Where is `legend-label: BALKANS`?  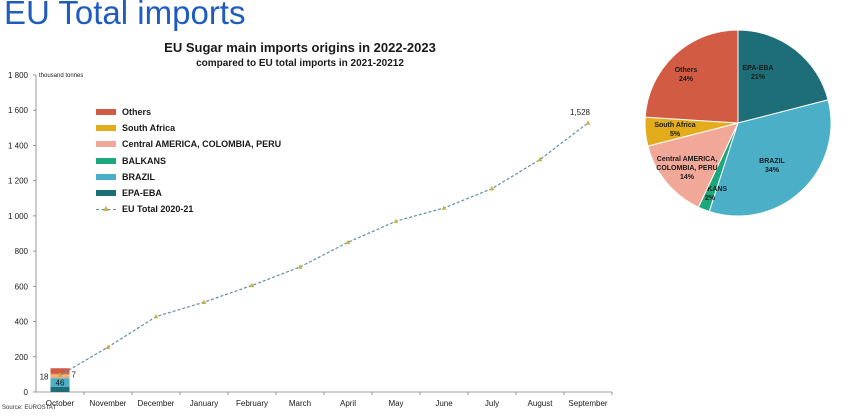
legend-label: BALKANS is located at coordinates (144, 160).